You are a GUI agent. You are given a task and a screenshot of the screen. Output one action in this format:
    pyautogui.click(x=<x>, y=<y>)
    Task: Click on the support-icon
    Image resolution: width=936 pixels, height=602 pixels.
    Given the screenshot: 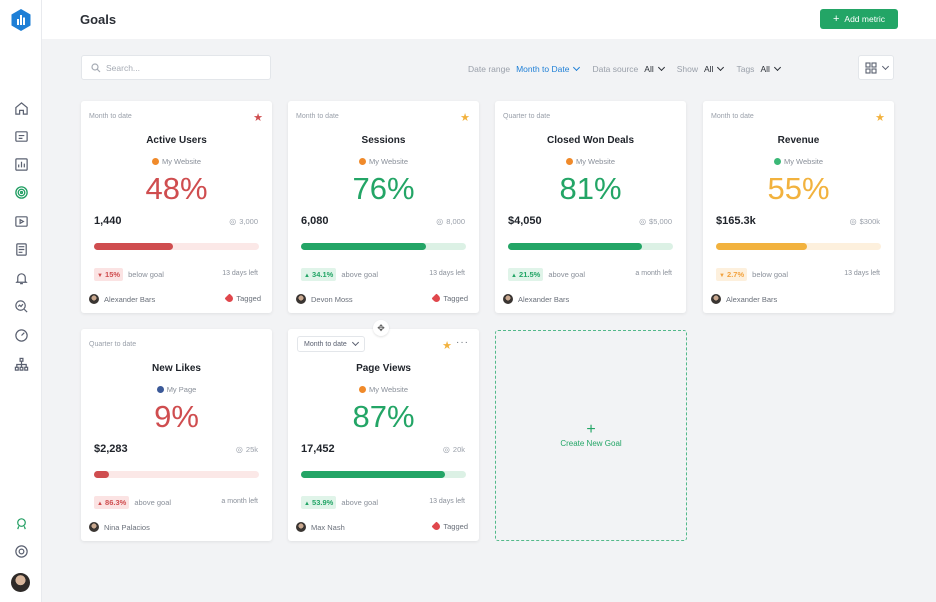 What is the action you would take?
    pyautogui.click(x=21, y=551)
    